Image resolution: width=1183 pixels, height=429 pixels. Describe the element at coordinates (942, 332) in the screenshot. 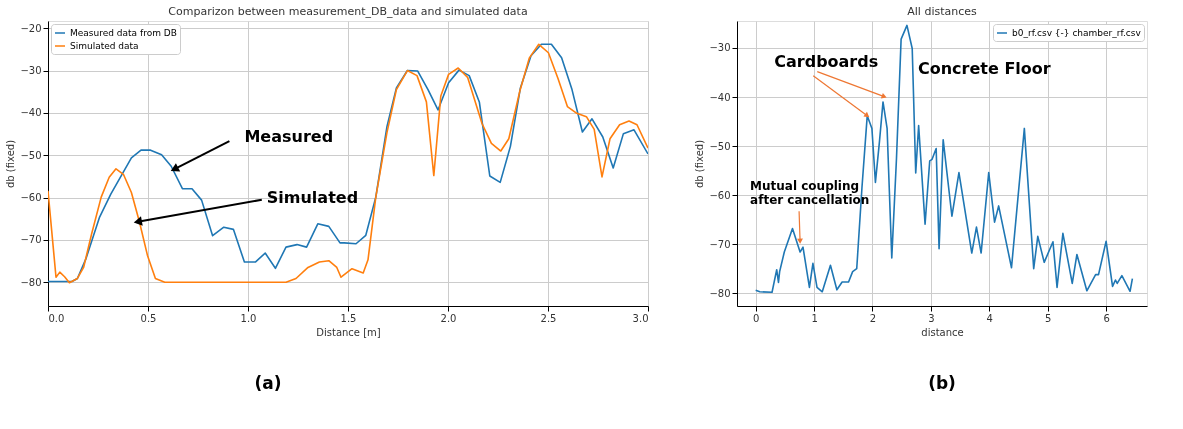

I see `x-axis-title: distance` at that location.